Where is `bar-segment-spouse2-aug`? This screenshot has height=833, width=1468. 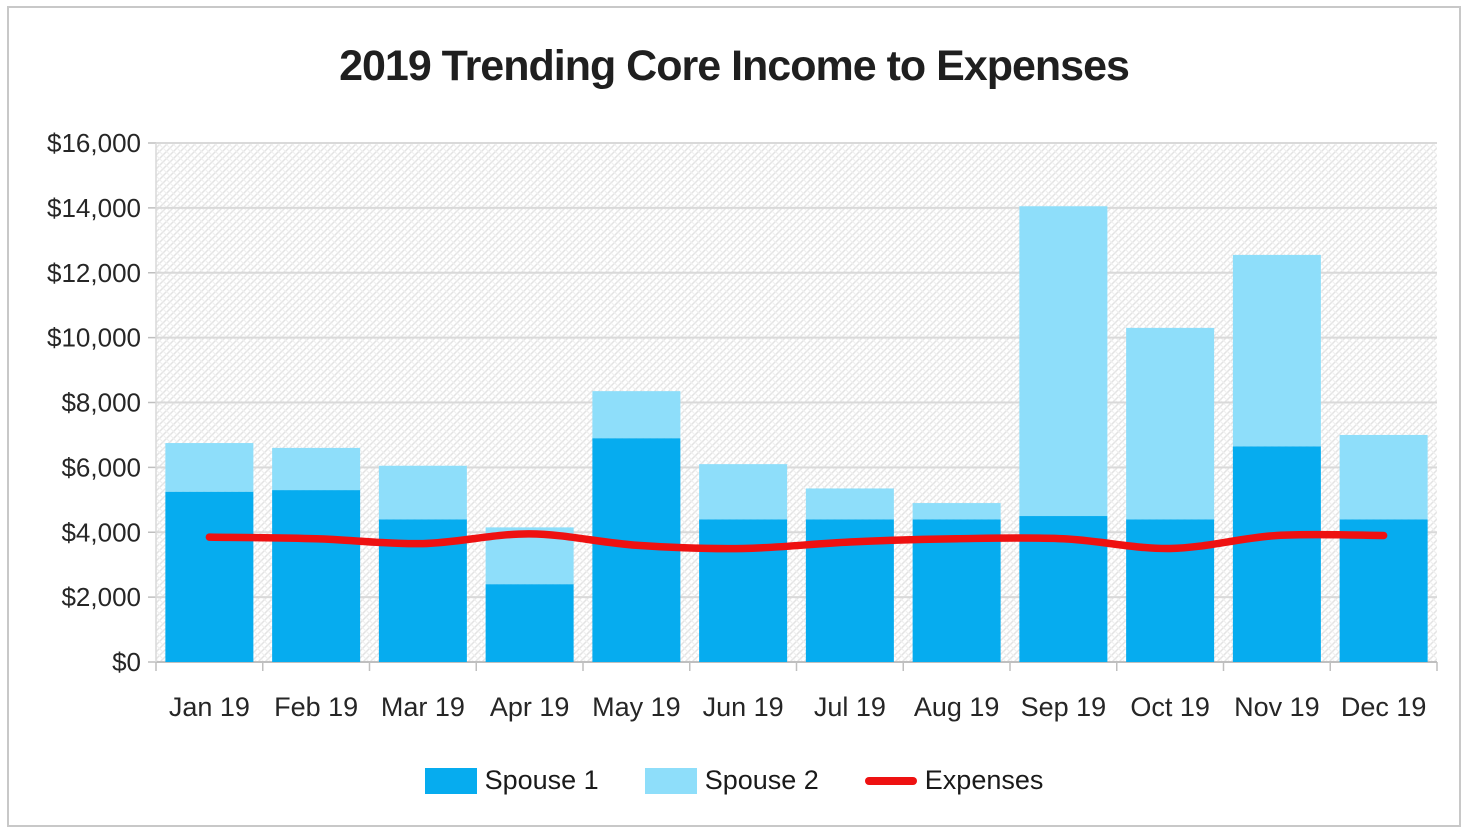 bar-segment-spouse2-aug is located at coordinates (956, 511).